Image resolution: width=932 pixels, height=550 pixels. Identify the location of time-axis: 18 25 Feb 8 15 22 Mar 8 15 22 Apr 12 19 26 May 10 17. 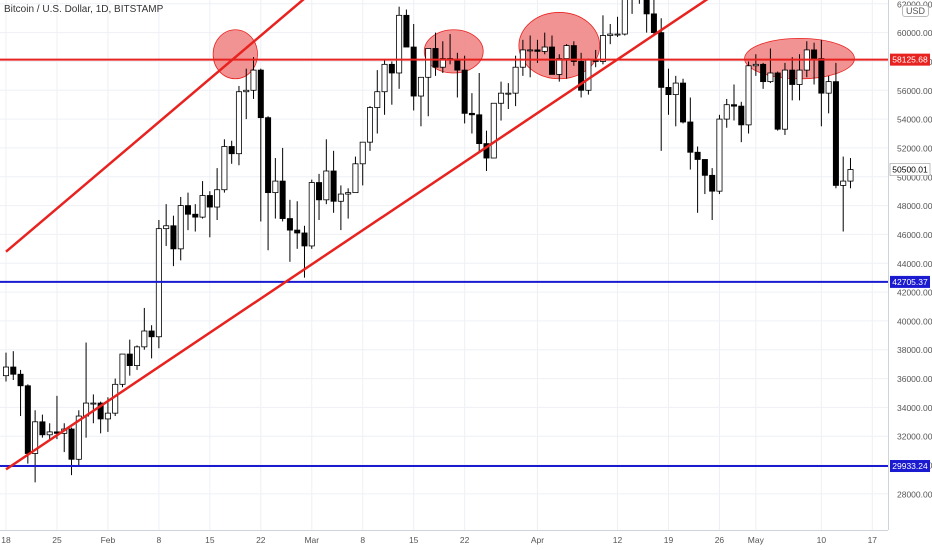
(439, 540).